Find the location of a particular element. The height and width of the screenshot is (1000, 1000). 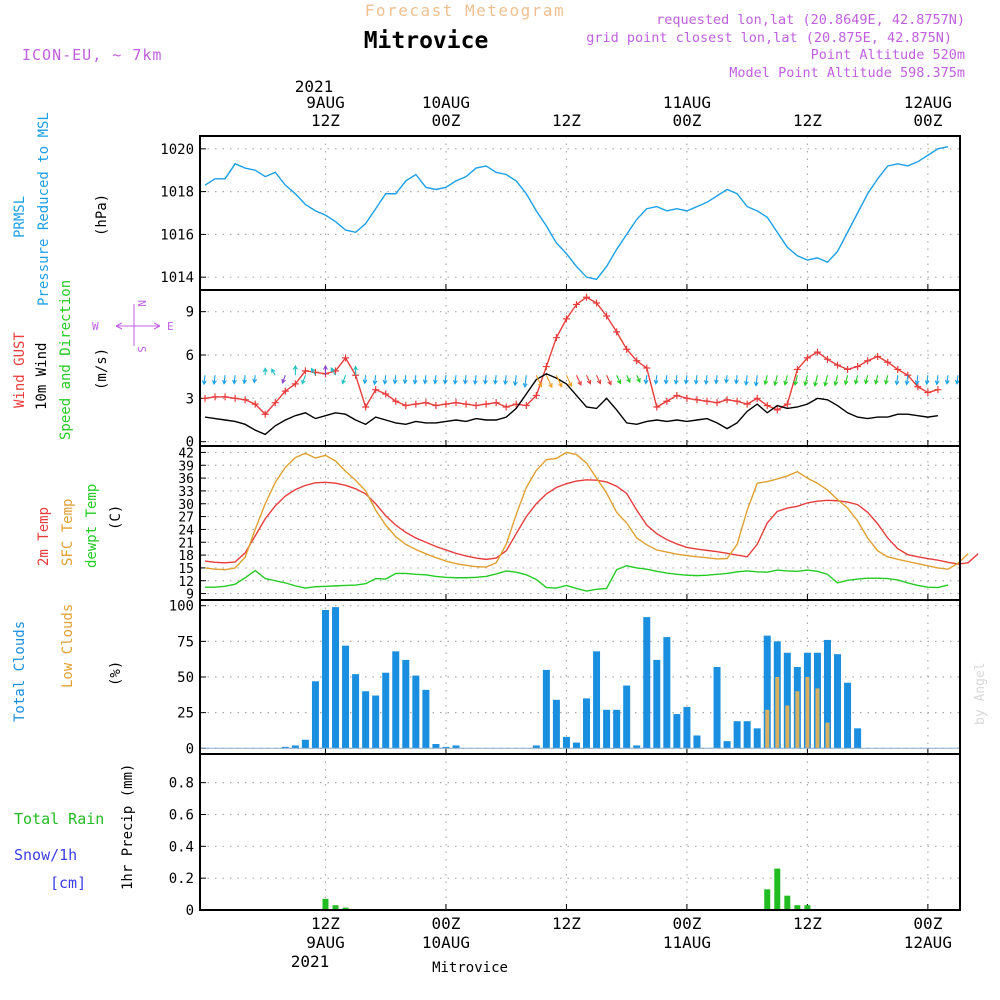

label-dewpt: dewpt Temp is located at coordinates (92, 526).